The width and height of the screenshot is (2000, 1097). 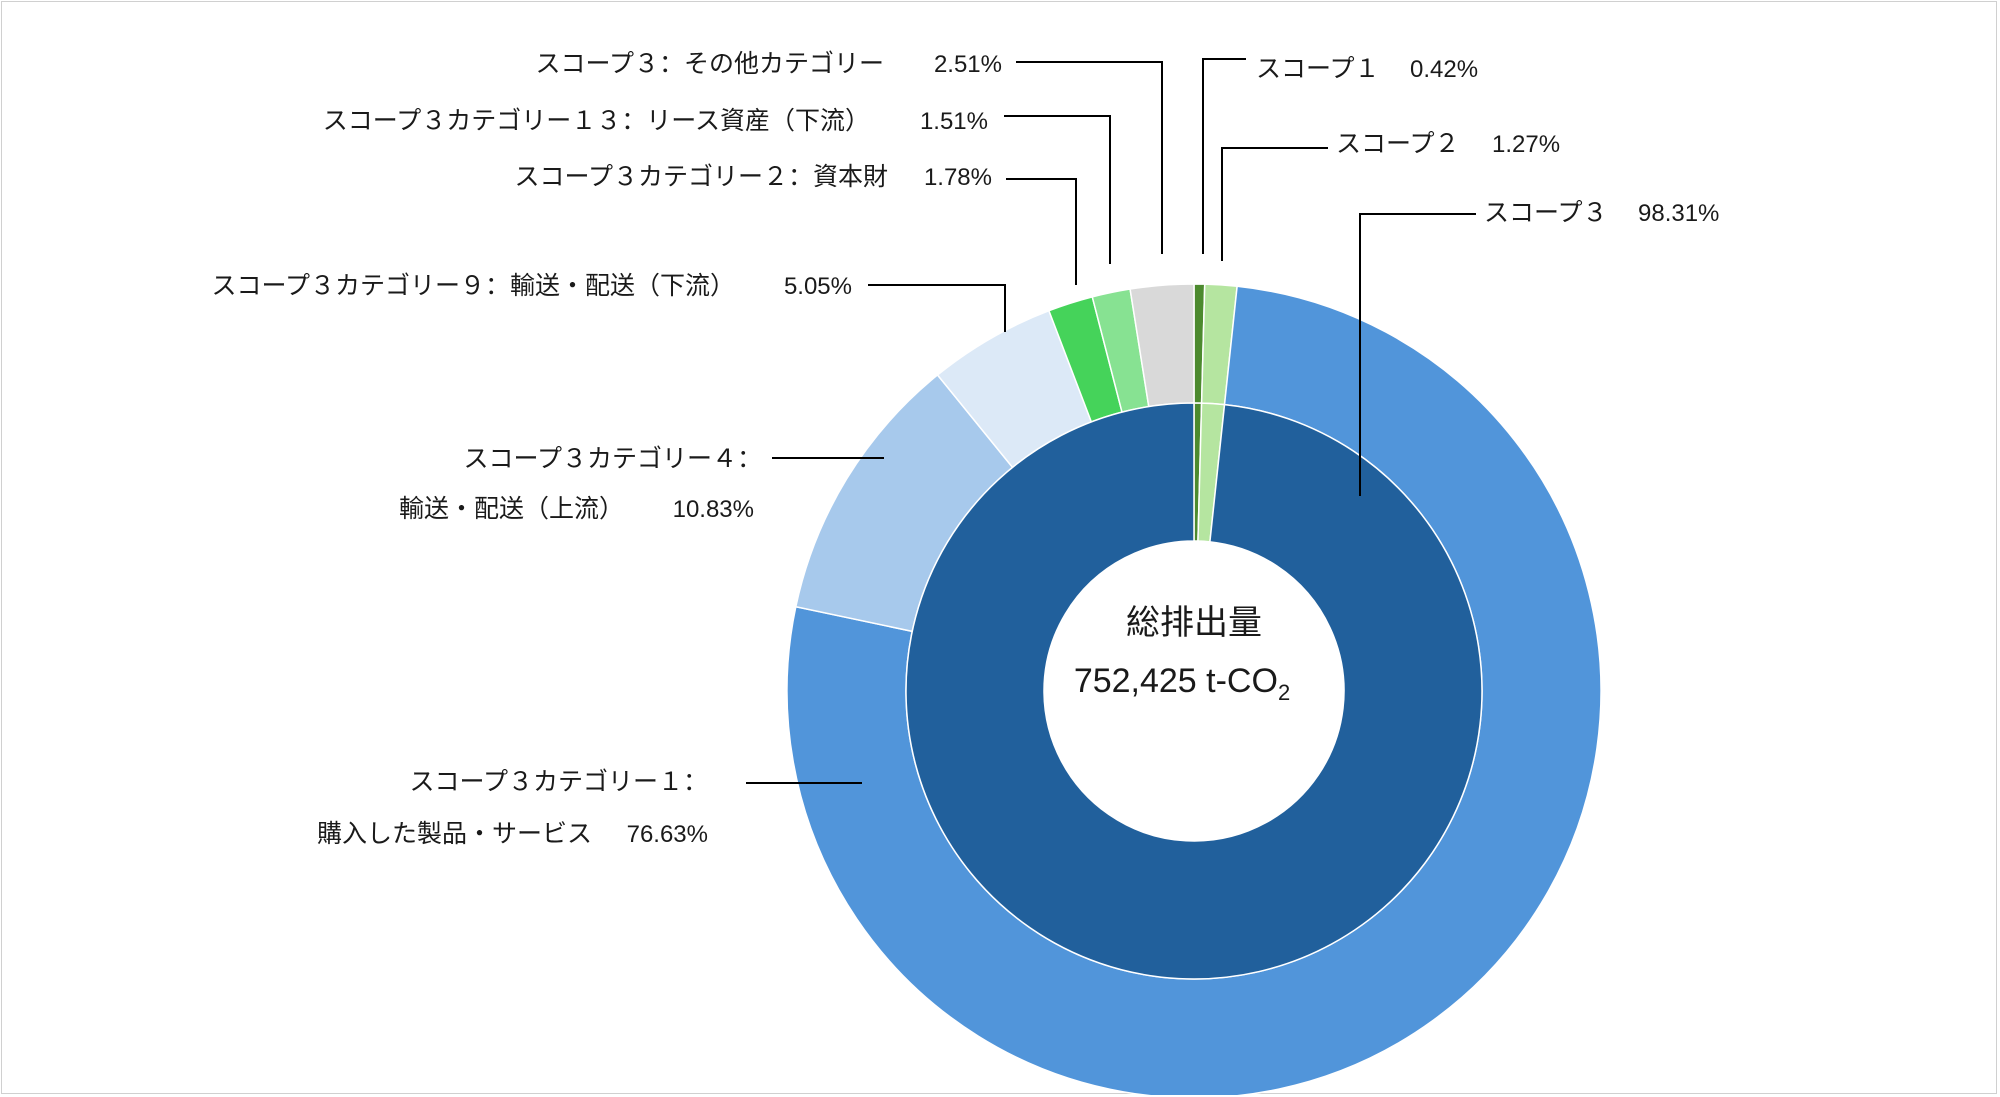 I want to click on leader-scope3, so click(x=1417, y=354).